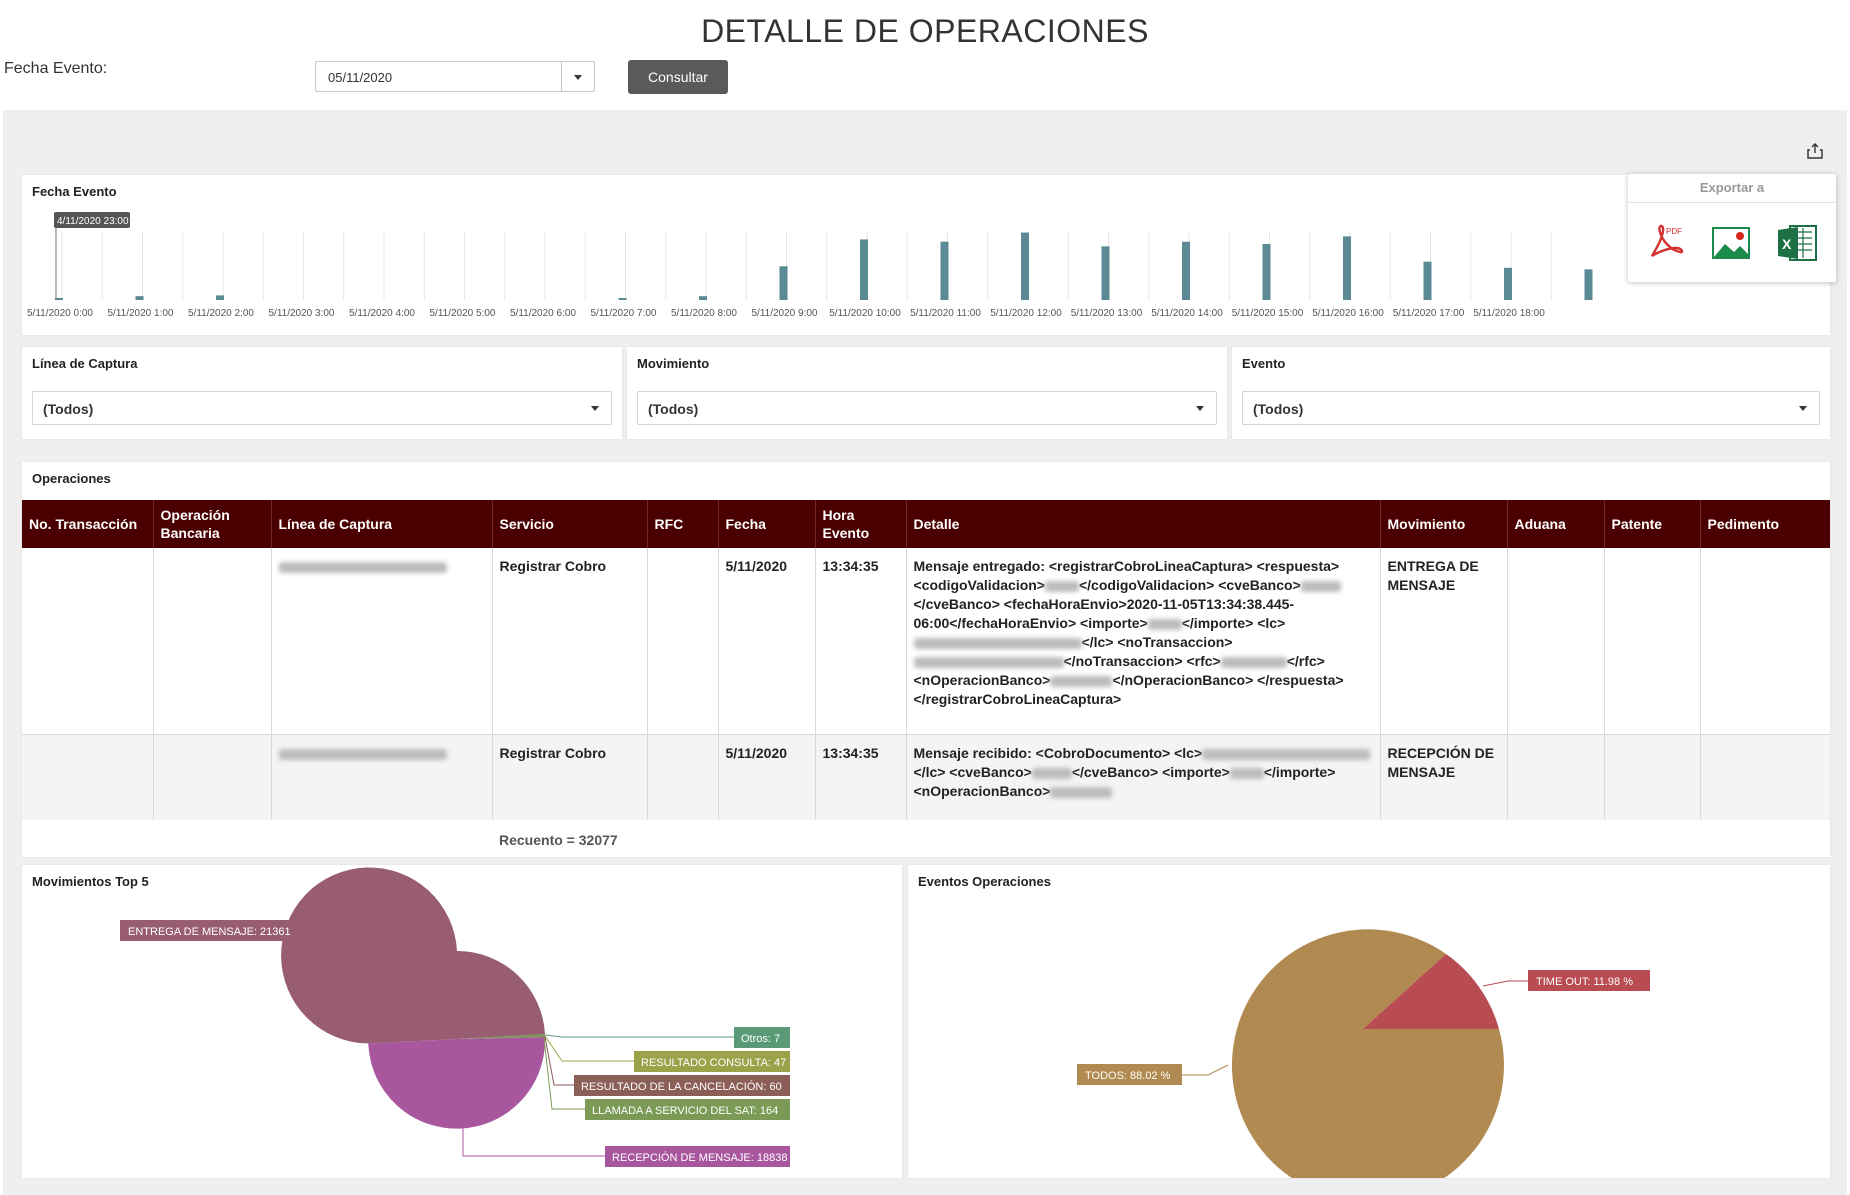 This screenshot has width=1850, height=1195. I want to click on filter-title-linea: Línea de Captura, so click(85, 363).